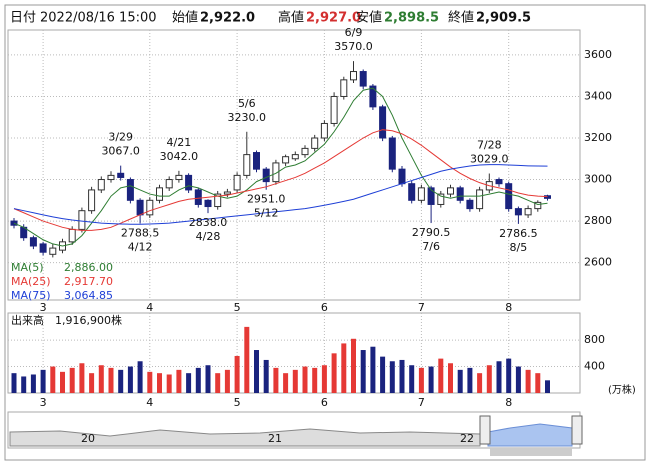 The height and width of the screenshot is (474, 653). Describe the element at coordinates (489, 159) in the screenshot. I see `annotation-price: 3029.0` at that location.